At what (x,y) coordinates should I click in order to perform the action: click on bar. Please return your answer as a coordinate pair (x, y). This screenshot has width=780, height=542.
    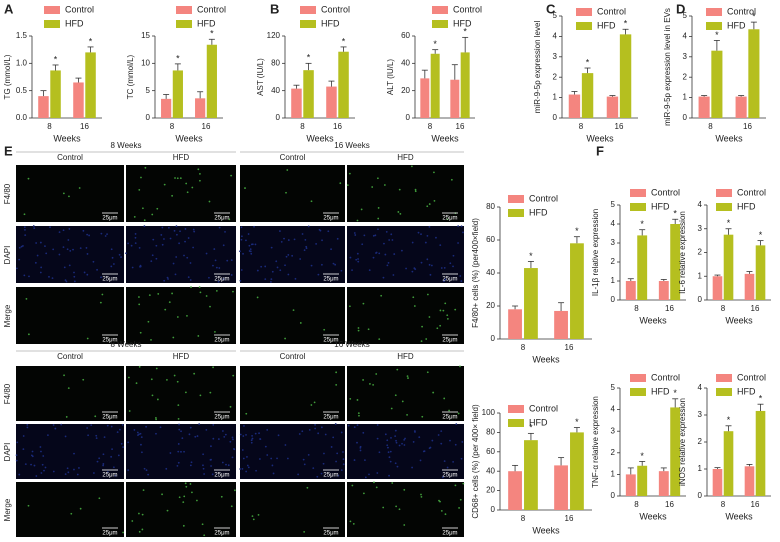
    Looking at the image, I should click on (90, 85).